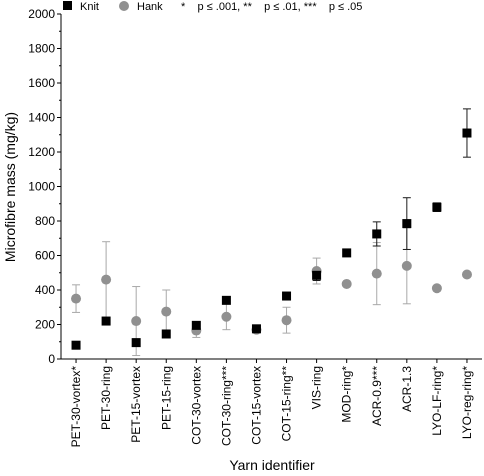  What do you see at coordinates (166, 398) in the screenshot?
I see `x-tick-label: PET-15-ring` at bounding box center [166, 398].